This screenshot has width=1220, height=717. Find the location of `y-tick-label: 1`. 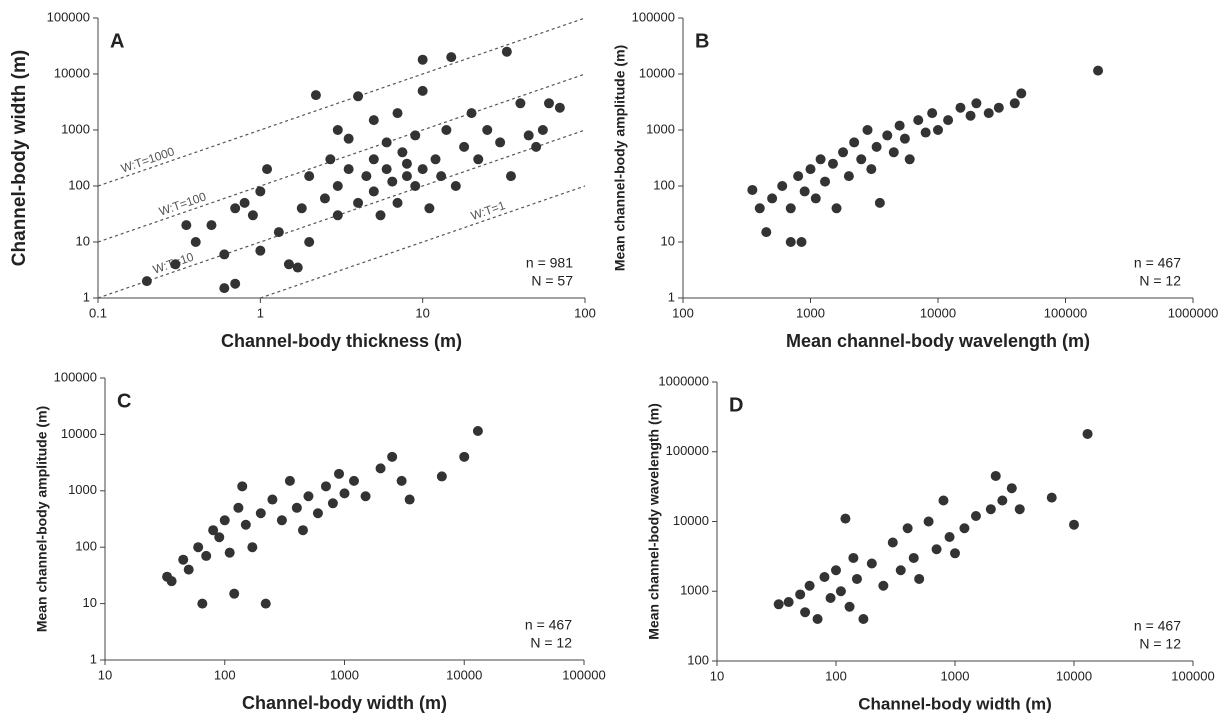

y-tick-label: 1 is located at coordinates (93, 658).